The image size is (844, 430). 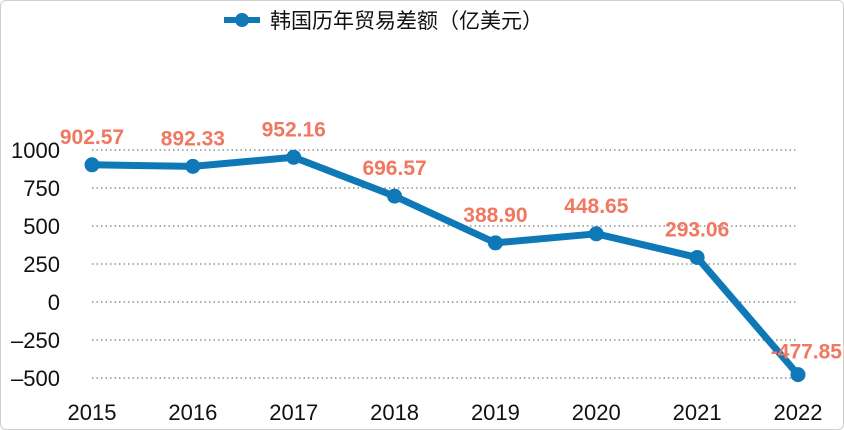 I want to click on data-label-2015: 902.57, so click(x=92, y=137).